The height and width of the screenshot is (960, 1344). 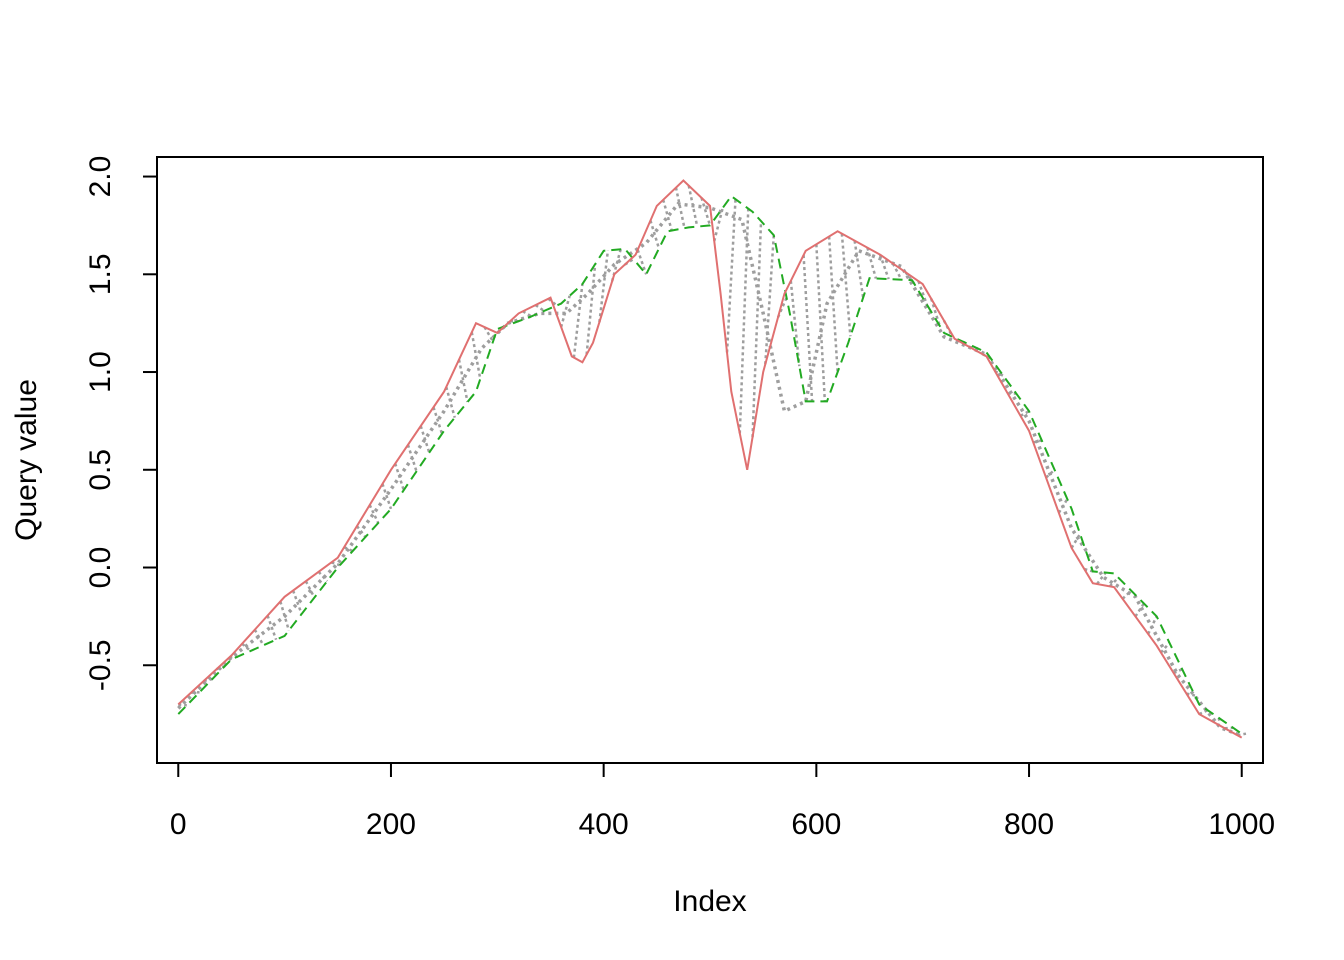 What do you see at coordinates (1029, 824) in the screenshot?
I see `x-tick-label: 800` at bounding box center [1029, 824].